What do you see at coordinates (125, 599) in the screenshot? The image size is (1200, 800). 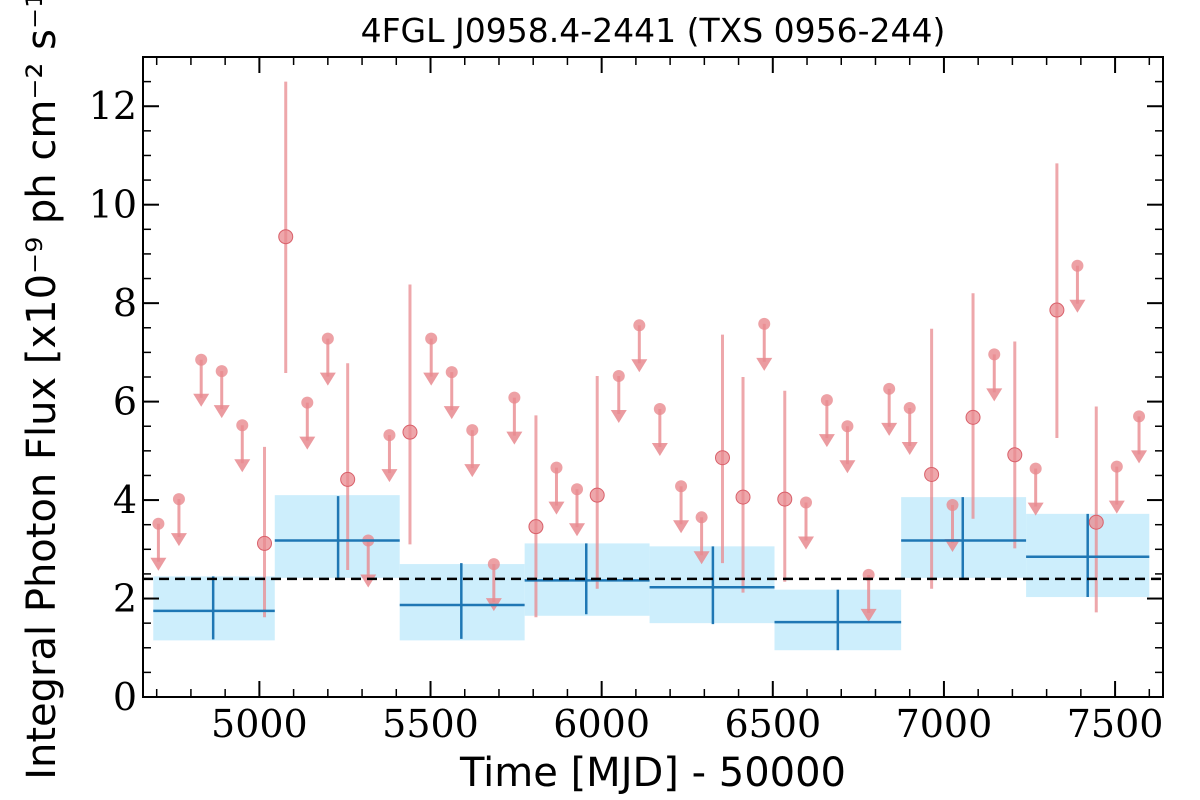 I see `y-tick-label: 2` at bounding box center [125, 599].